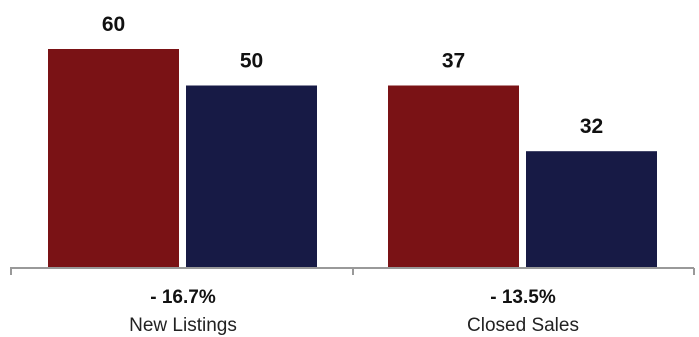  I want to click on data-label: 50, so click(251, 61).